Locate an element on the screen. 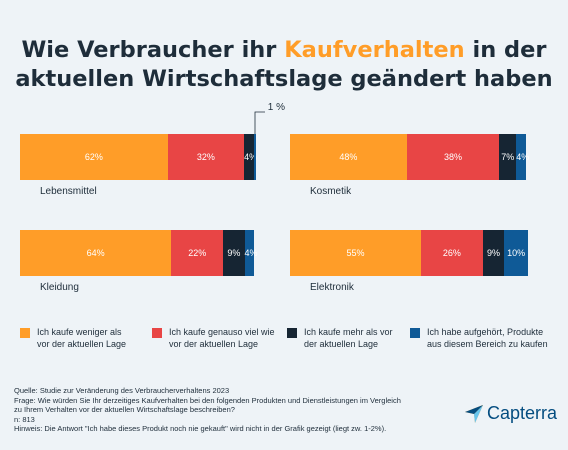  legend-label: Ich kaufe mehr als vor der aktuellen Lage is located at coordinates (348, 338).